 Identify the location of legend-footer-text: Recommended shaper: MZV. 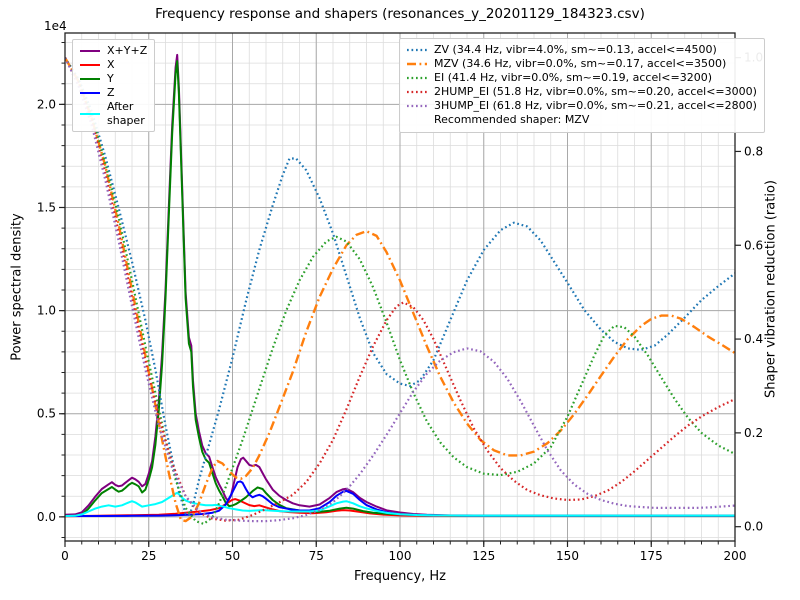
(512, 119).